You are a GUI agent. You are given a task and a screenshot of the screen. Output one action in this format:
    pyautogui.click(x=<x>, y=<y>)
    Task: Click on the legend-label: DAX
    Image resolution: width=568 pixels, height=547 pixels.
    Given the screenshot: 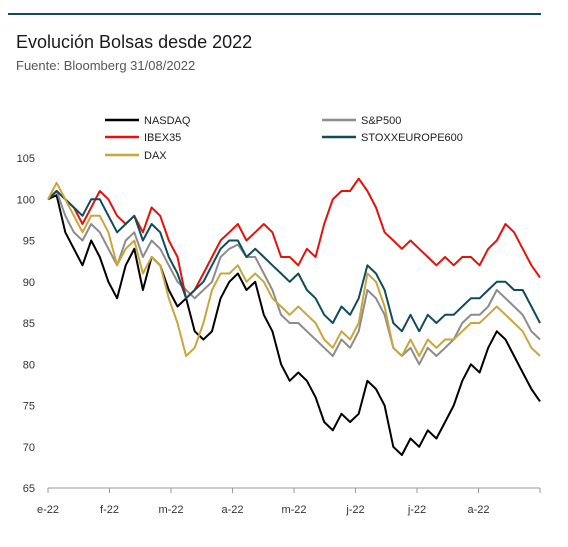 What is the action you would take?
    pyautogui.click(x=155, y=156)
    